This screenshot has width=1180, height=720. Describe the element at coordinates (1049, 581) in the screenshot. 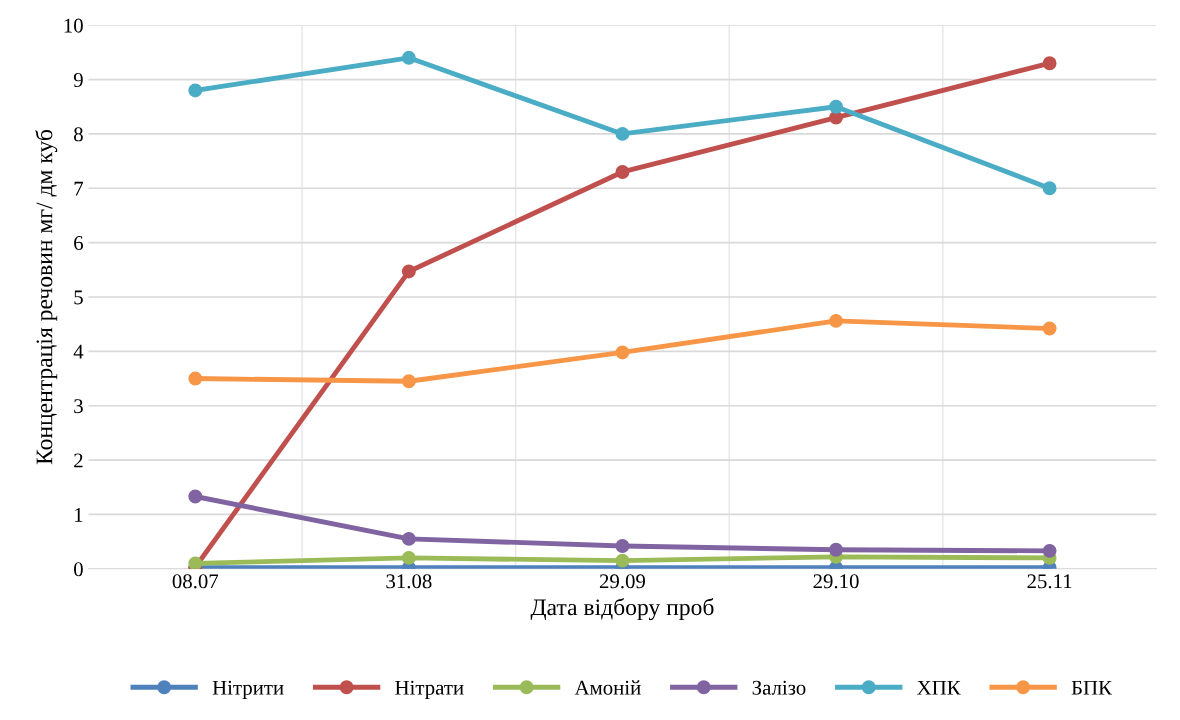

I see `x-tick-label: 25.11` at that location.